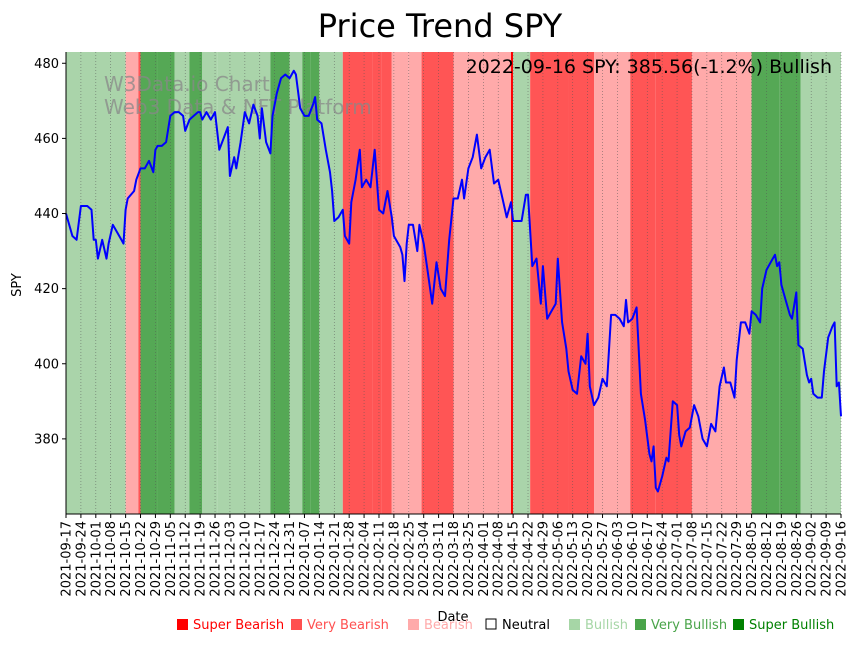  What do you see at coordinates (738, 624) in the screenshot?
I see `legend-swatch-super_bullish` at bounding box center [738, 624].